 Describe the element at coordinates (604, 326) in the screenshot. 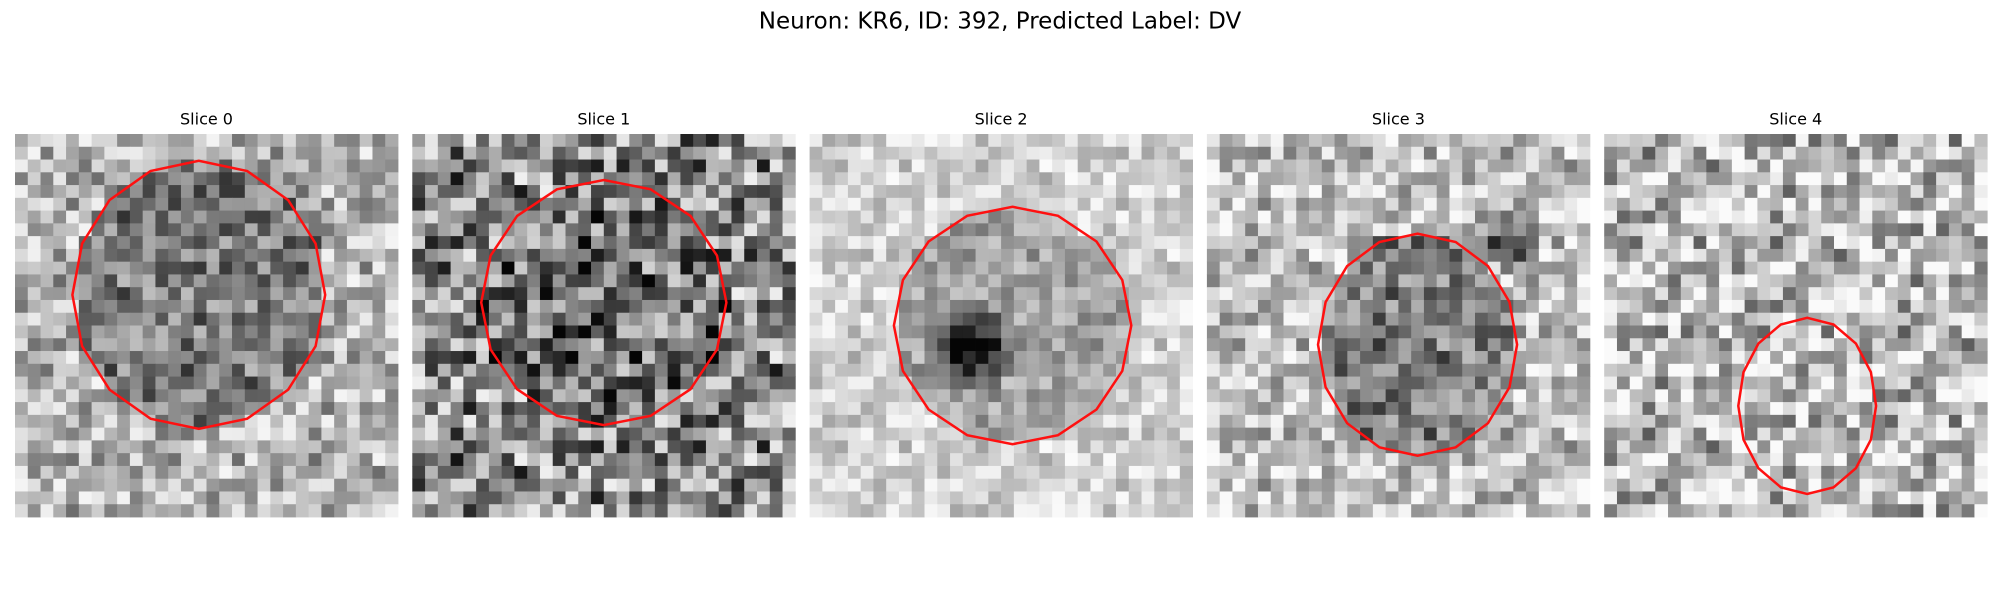

I see `image-panel` at that location.